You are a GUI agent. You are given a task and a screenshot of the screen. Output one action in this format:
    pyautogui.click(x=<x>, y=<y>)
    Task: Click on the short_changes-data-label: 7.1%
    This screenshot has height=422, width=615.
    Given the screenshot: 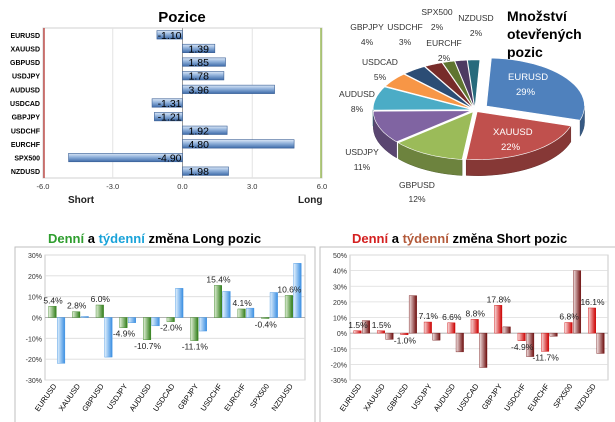 What is the action you would take?
    pyautogui.click(x=429, y=316)
    